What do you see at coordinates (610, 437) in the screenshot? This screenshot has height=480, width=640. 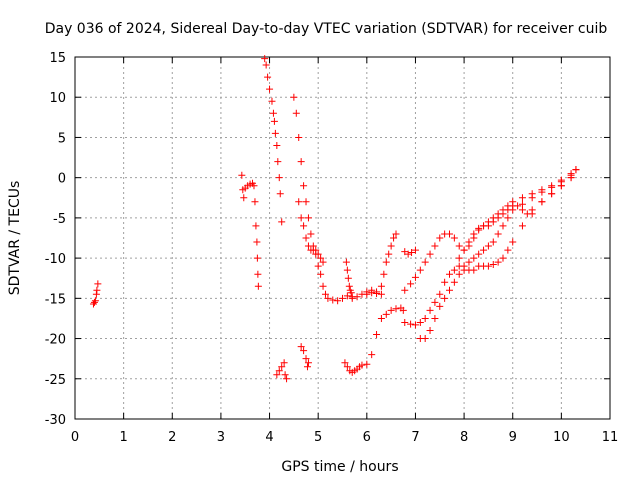 I see `x-tick-label: 11` at bounding box center [610, 437].